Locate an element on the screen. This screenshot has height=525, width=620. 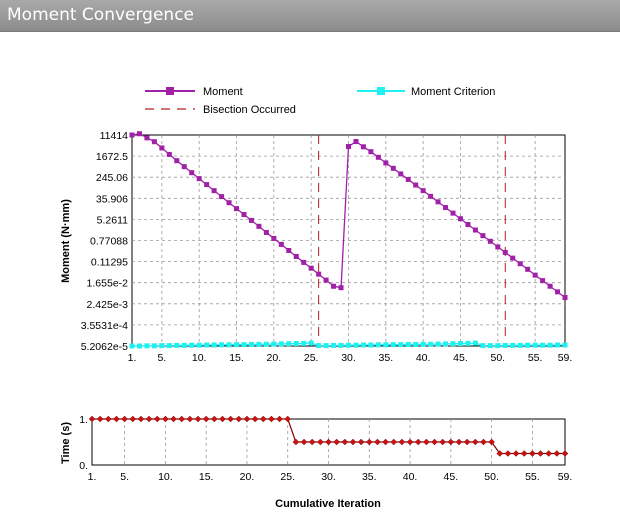
moment-x-tick-label: 30. is located at coordinates (348, 358).